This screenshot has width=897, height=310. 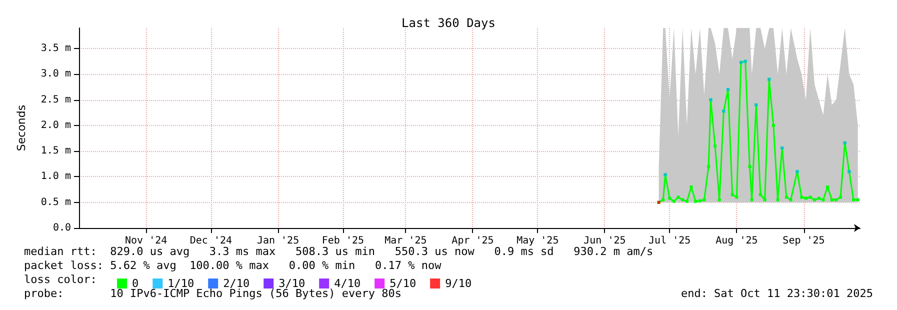 What do you see at coordinates (758, 132) in the screenshot?
I see `line-series` at bounding box center [758, 132].